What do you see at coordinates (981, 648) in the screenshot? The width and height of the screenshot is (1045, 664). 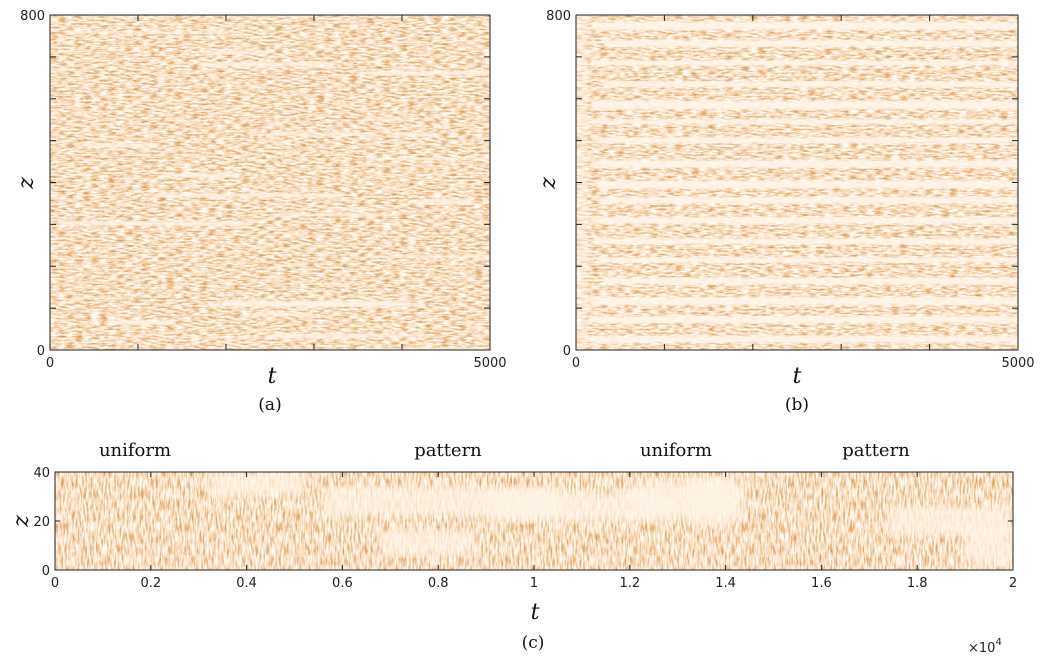 I see `x-scale-base: ×10` at bounding box center [981, 648].